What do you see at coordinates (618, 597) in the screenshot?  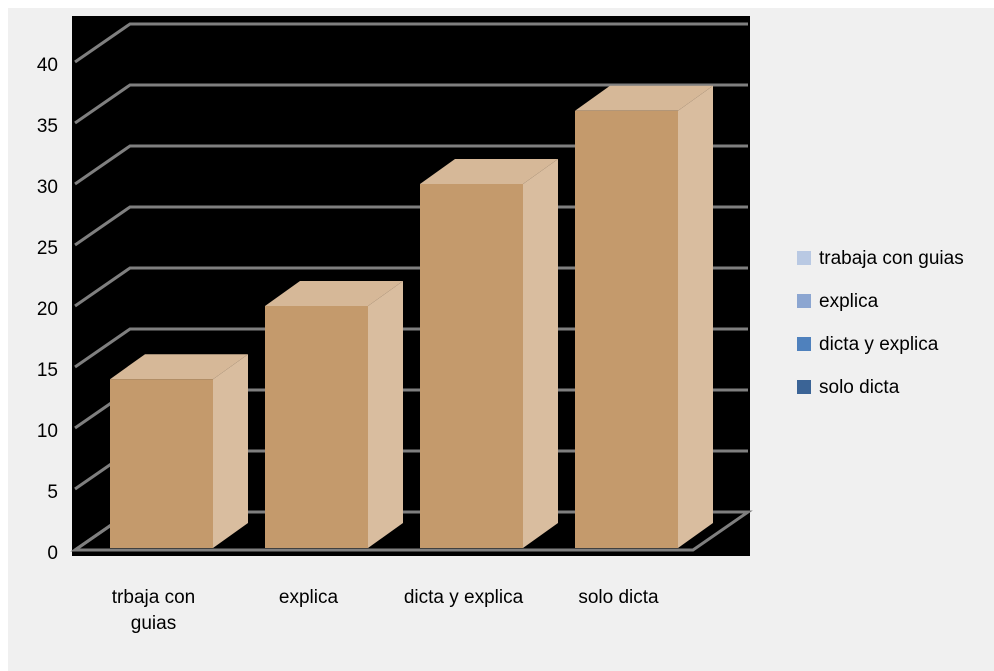 I see `x-tick-label: solo dicta` at bounding box center [618, 597].